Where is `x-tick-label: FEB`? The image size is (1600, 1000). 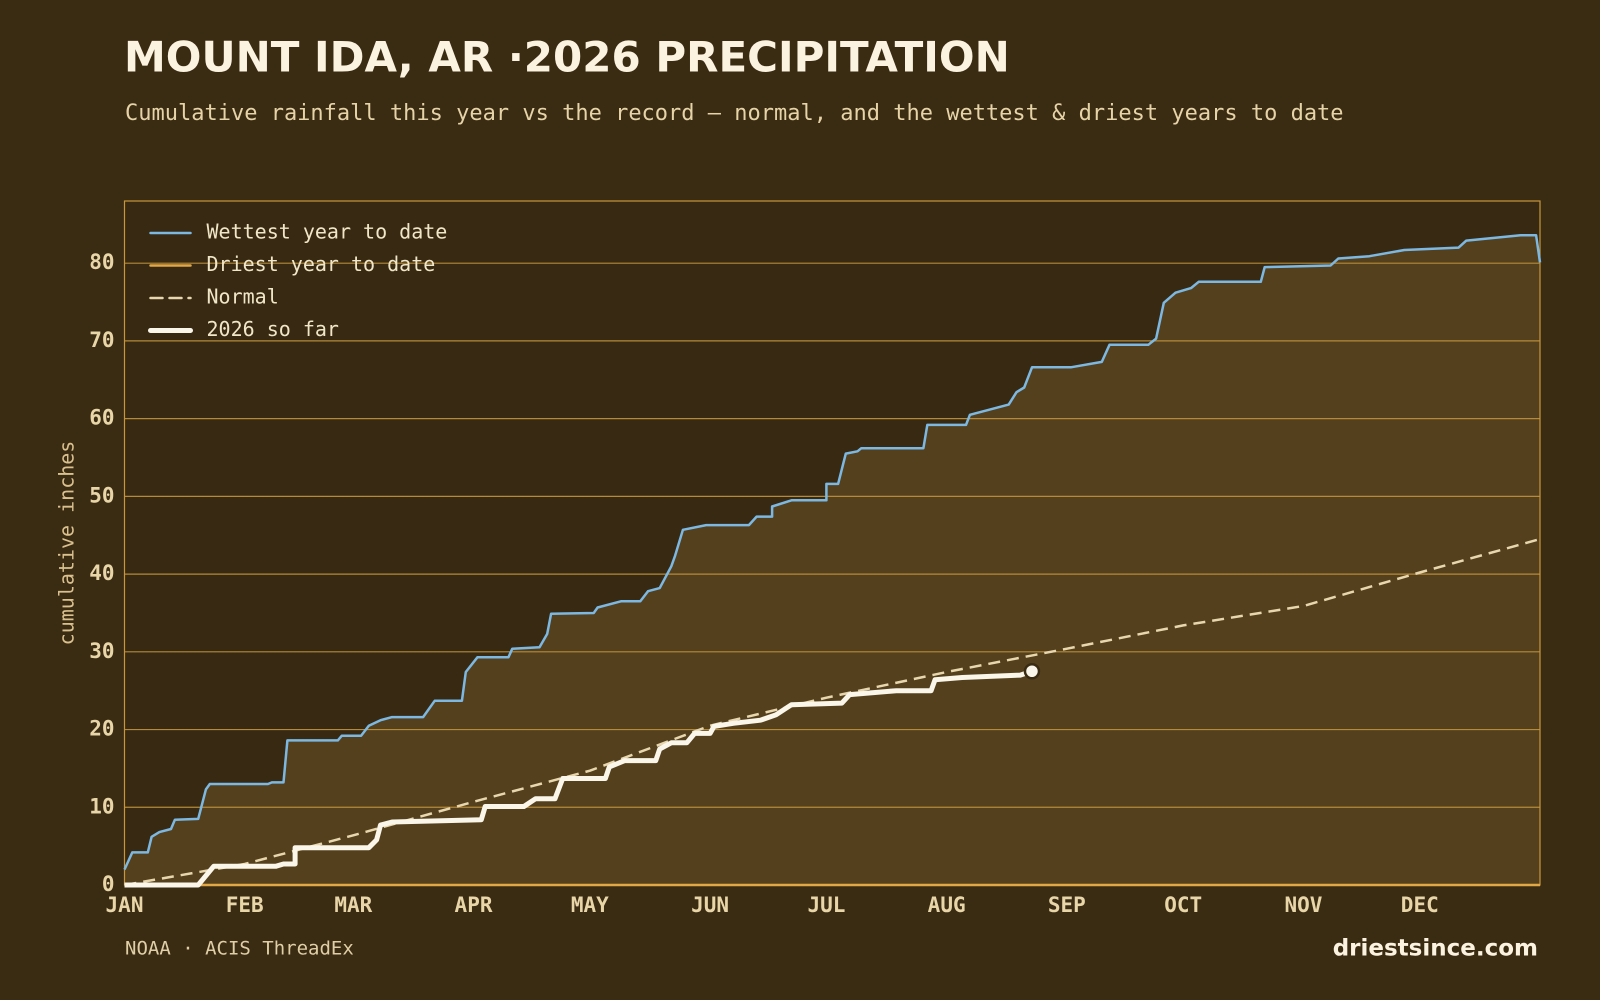 x-tick-label: FEB is located at coordinates (245, 905).